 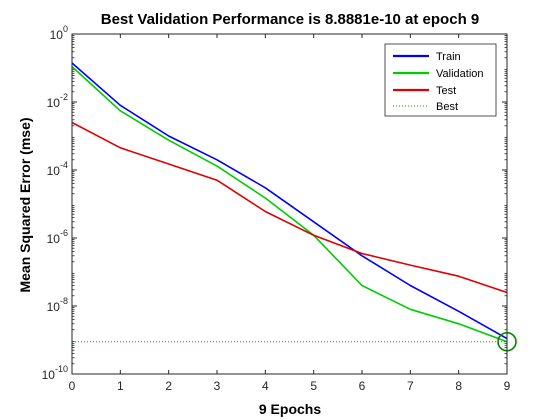 What do you see at coordinates (507, 386) in the screenshot?
I see `x-tick-label: 9` at bounding box center [507, 386].